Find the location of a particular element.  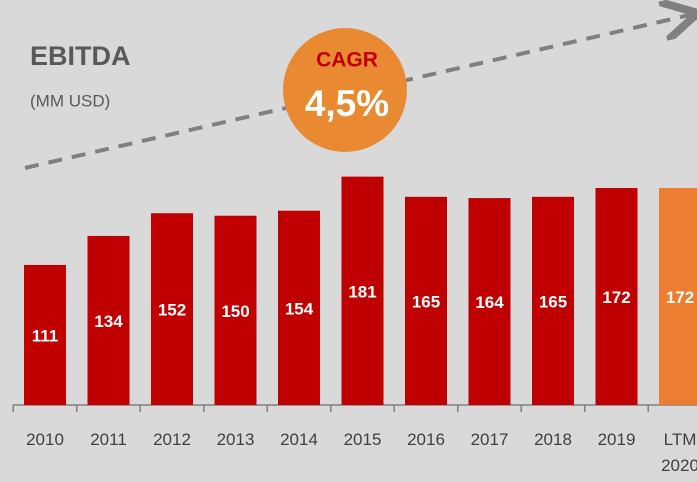

x-tick-label: 2018 is located at coordinates (553, 439).